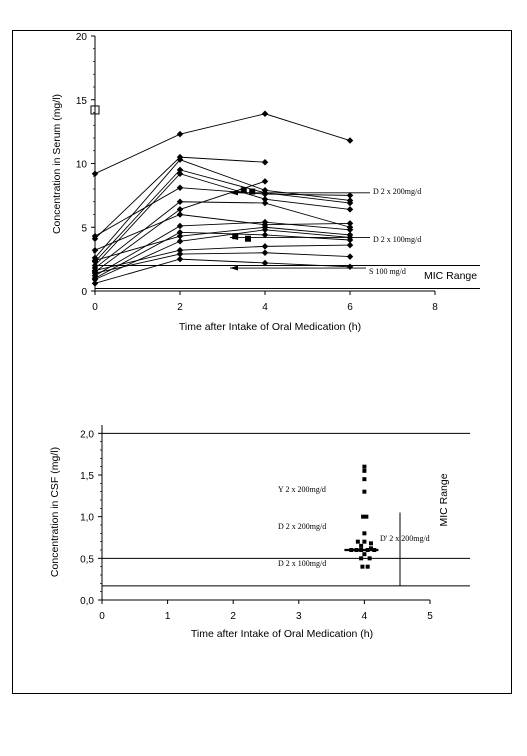 The width and height of the screenshot is (527, 756). Describe the element at coordinates (168, 616) in the screenshot. I see `csf-x-tick-label: 1` at that location.